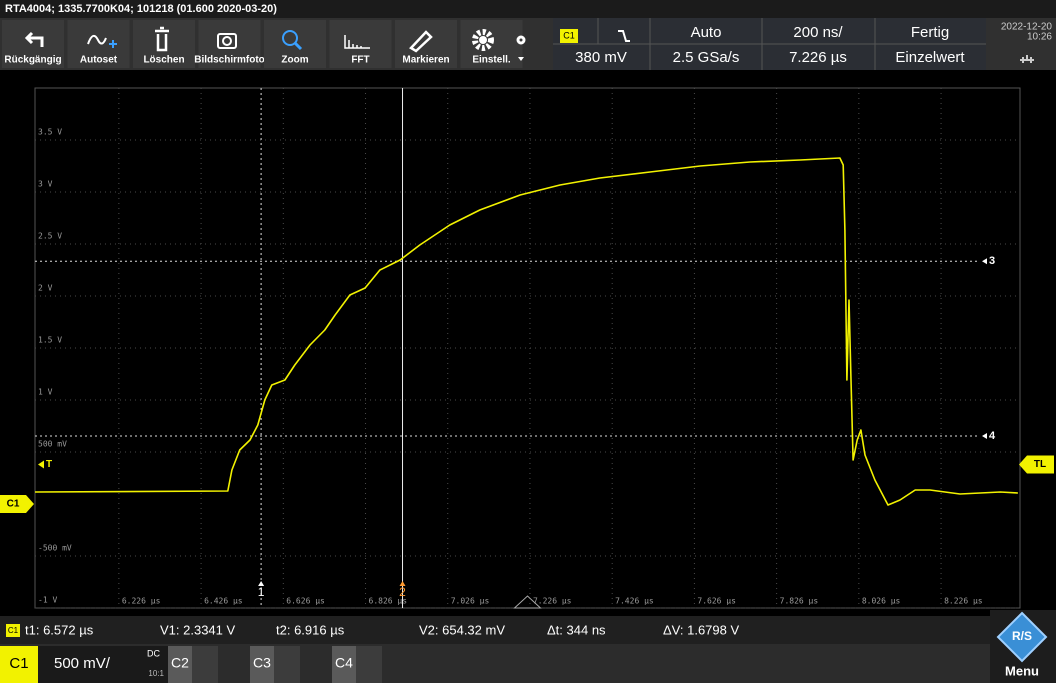 The height and width of the screenshot is (683, 1056). Describe the element at coordinates (706, 57) in the screenshot. I see `sample-rate: 2.5 GSa/s` at that location.